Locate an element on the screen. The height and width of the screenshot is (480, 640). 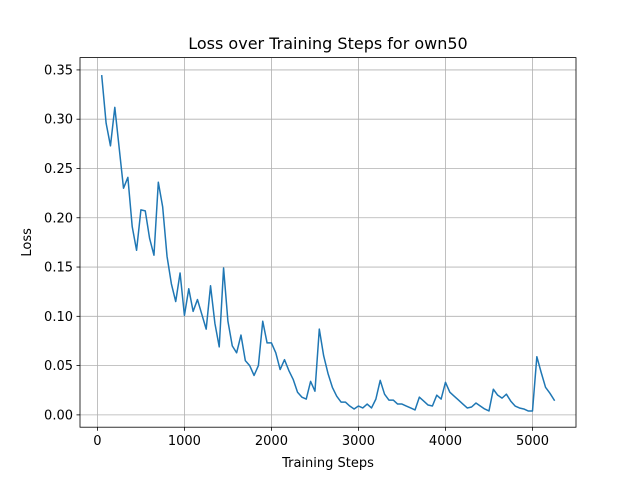
y-tick-label: 0.15 is located at coordinates (58, 268).